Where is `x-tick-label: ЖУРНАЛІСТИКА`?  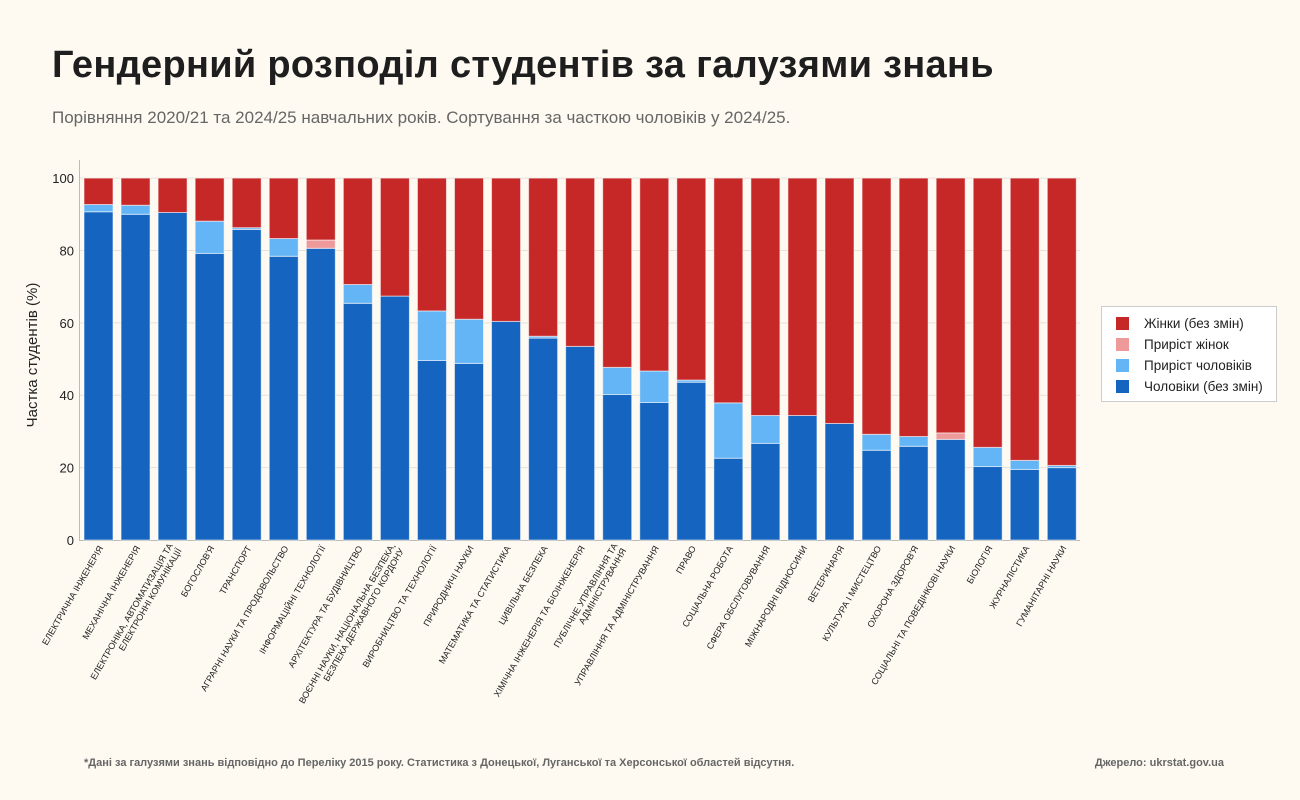 x-tick-label: ЖУРНАЛІСТИКА is located at coordinates (1009, 577).